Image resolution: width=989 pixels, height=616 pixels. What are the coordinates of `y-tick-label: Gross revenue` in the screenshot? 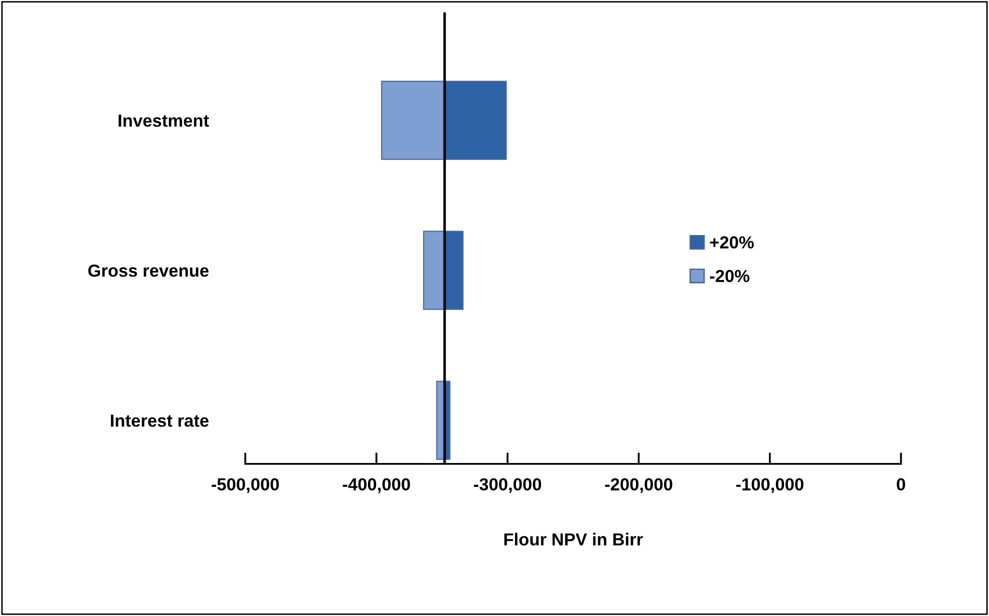 It's located at (148, 270).